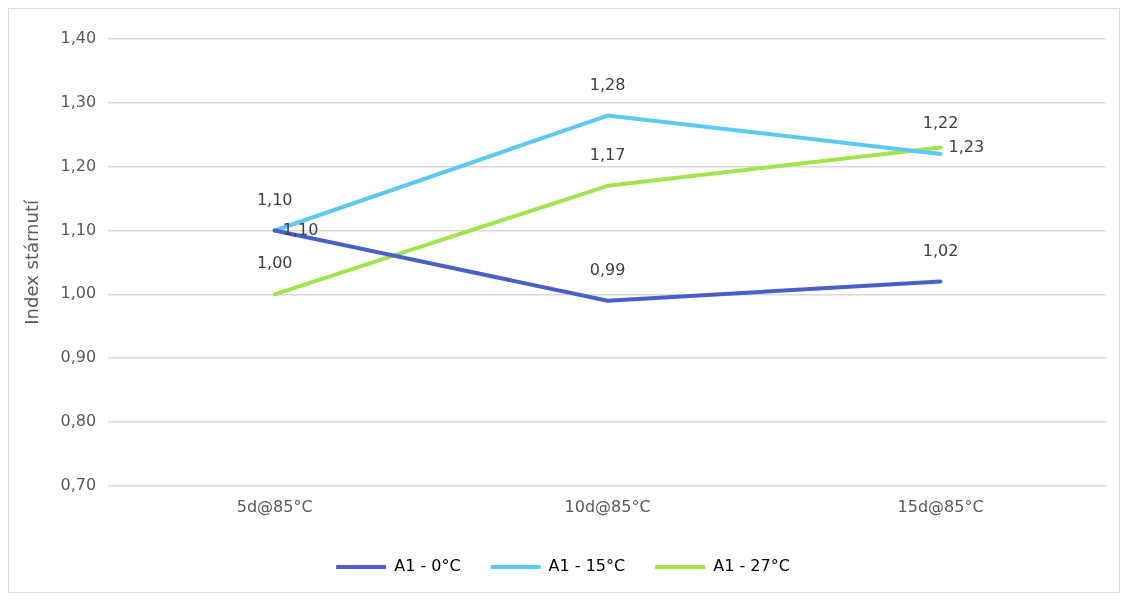  What do you see at coordinates (78, 38) in the screenshot?
I see `y-tick-label: 1,40` at bounding box center [78, 38].